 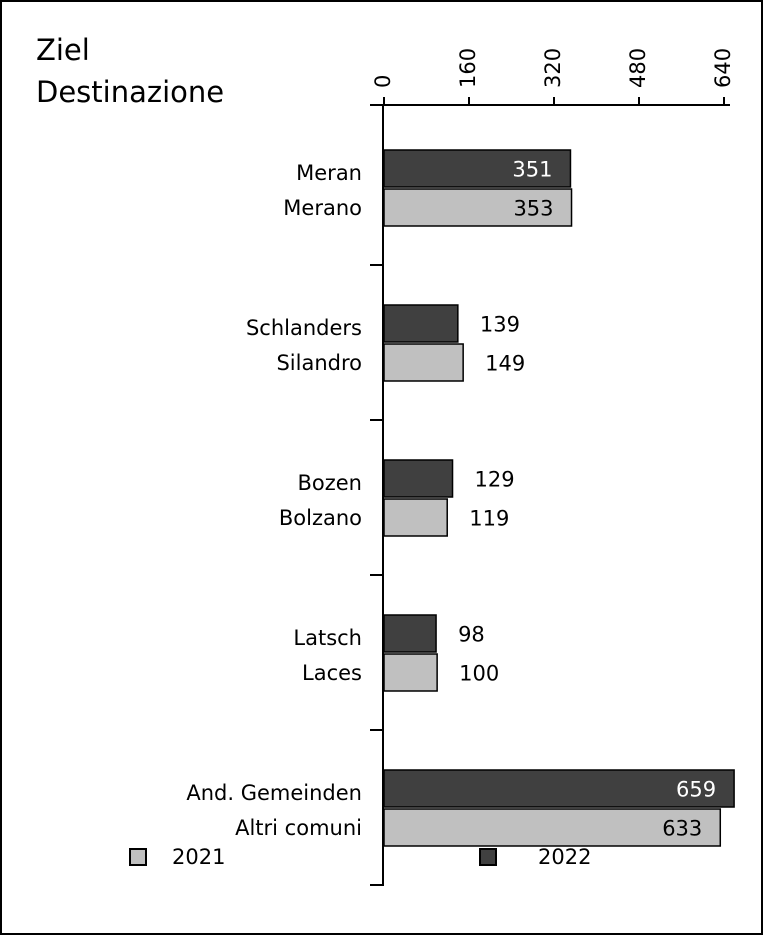 I want to click on y-tick-label: Altri comuni, so click(x=298, y=828).